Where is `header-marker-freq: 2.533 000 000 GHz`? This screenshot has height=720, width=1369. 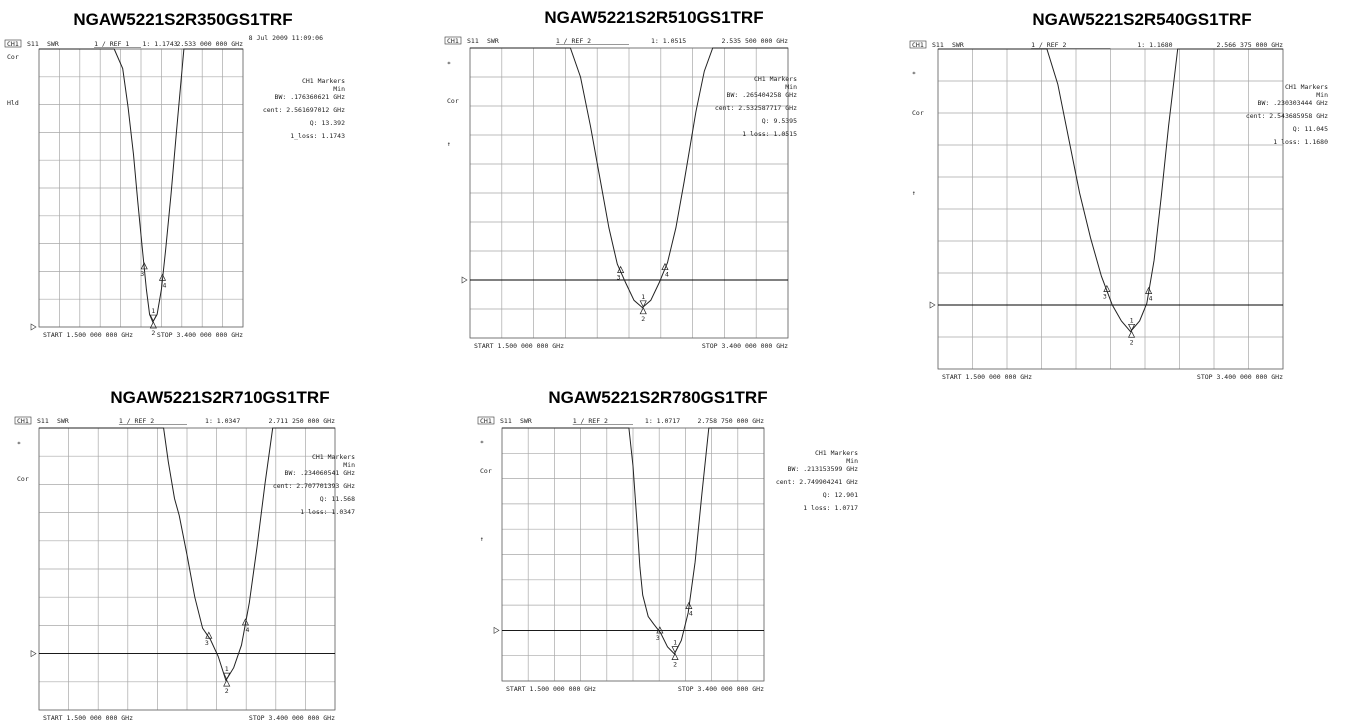
header-marker-freq: 2.533 000 000 GHz is located at coordinates (209, 44).